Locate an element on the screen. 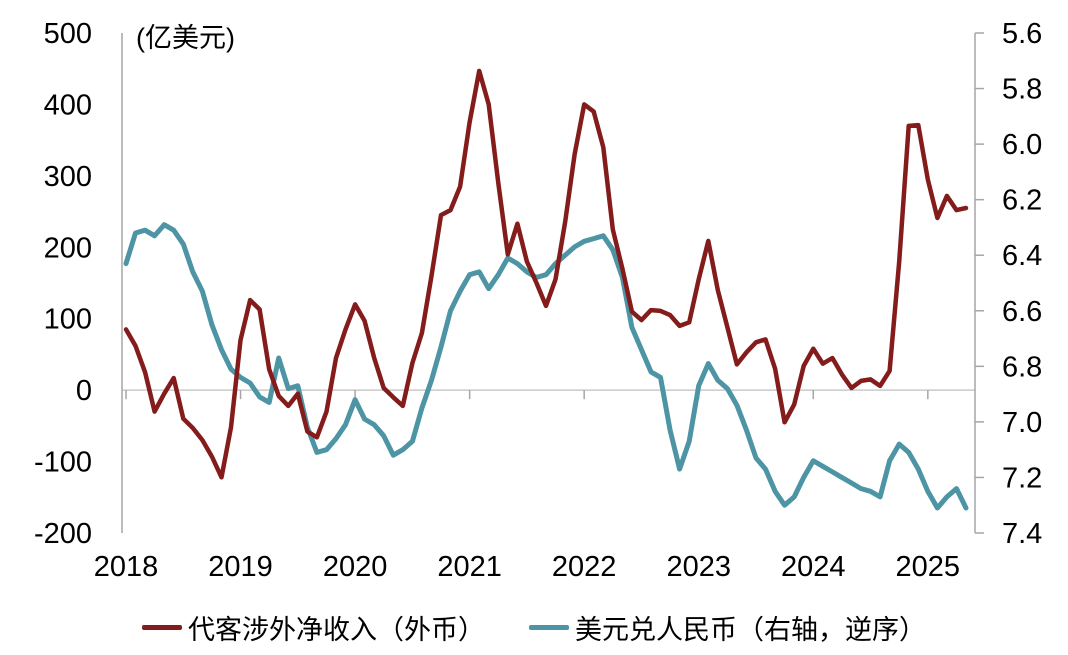  left-axis-label: 100 is located at coordinates (68, 320).